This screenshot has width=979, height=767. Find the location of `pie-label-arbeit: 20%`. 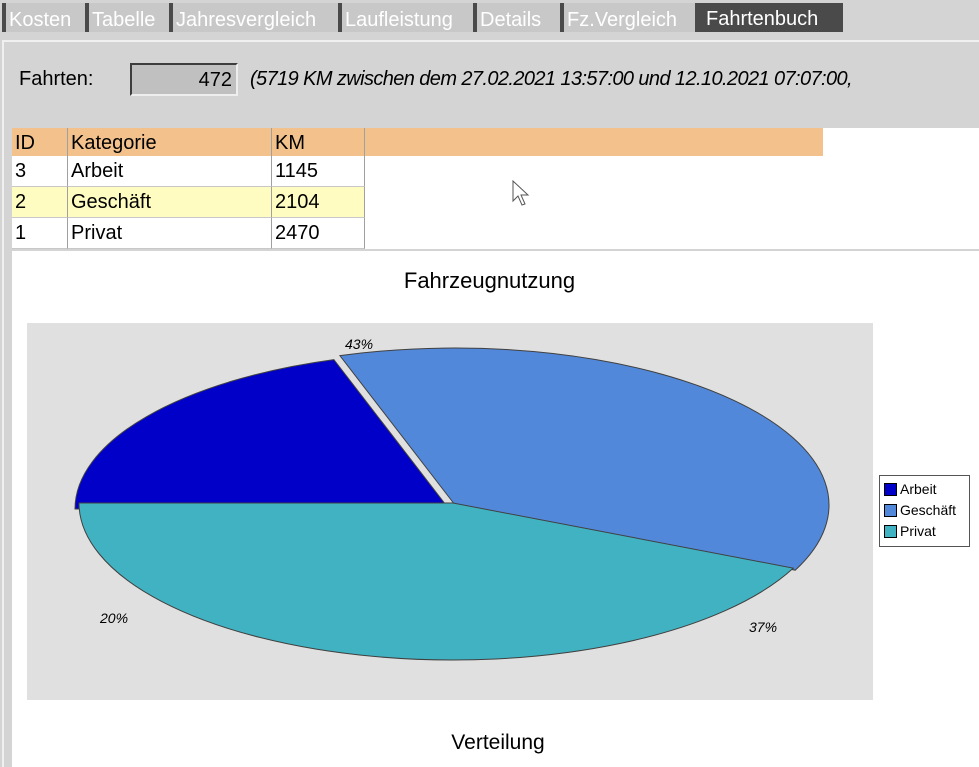

pie-label-arbeit: 20% is located at coordinates (114, 618).